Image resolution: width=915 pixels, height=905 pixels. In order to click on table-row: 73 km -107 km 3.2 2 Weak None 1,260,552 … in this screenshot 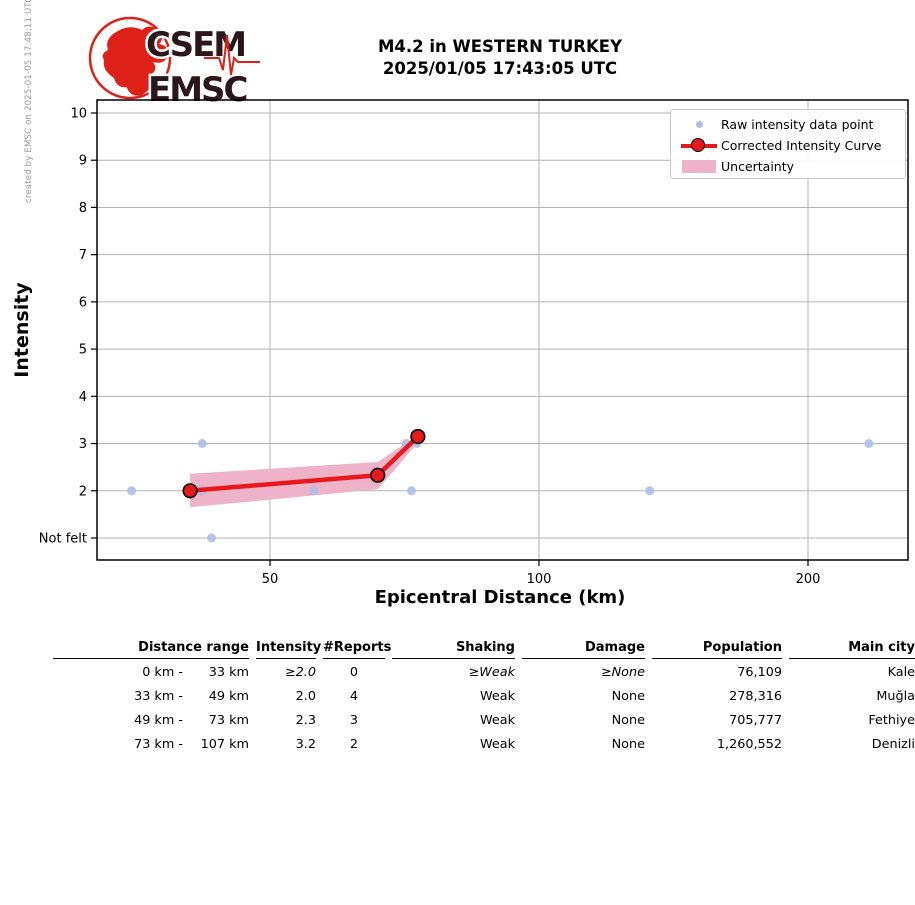, I will do `click(484, 743)`.